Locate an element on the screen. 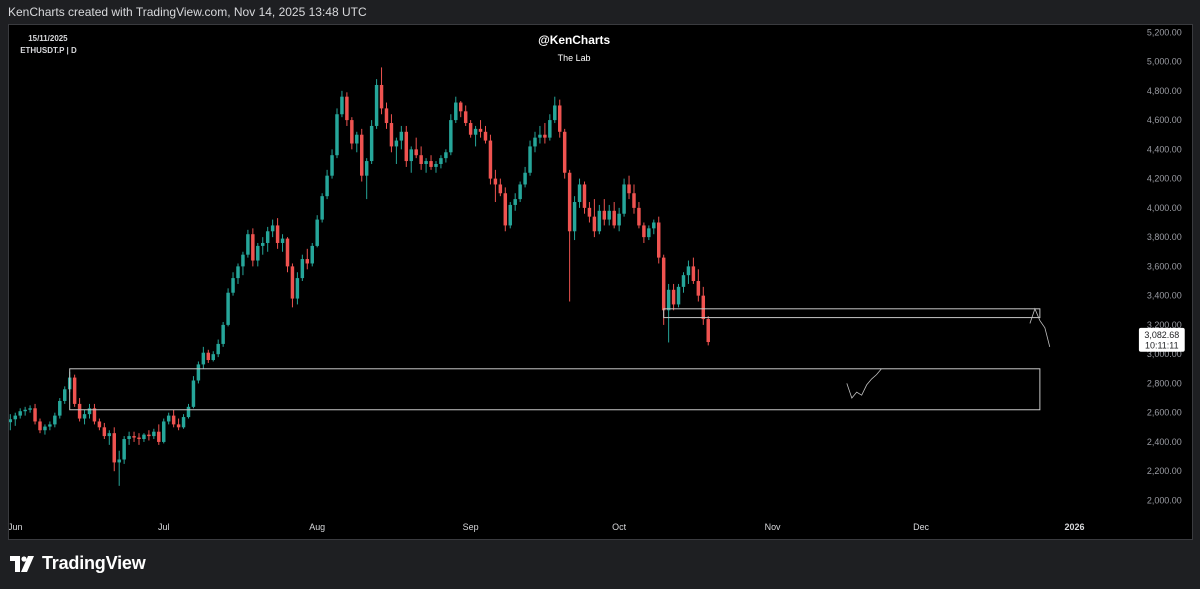  y-tick-label: 4,400.00 is located at coordinates (1164, 149).